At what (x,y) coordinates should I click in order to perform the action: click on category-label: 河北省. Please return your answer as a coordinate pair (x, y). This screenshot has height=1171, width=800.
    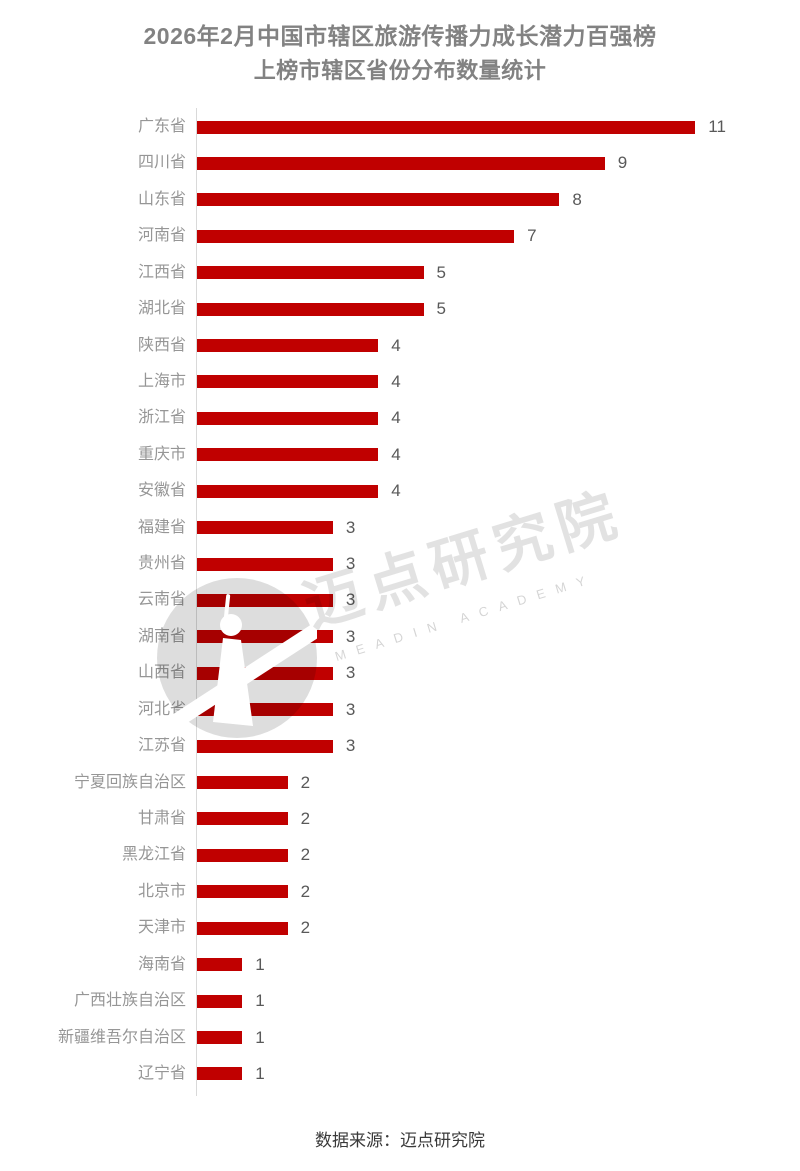
    Looking at the image, I should click on (161, 709).